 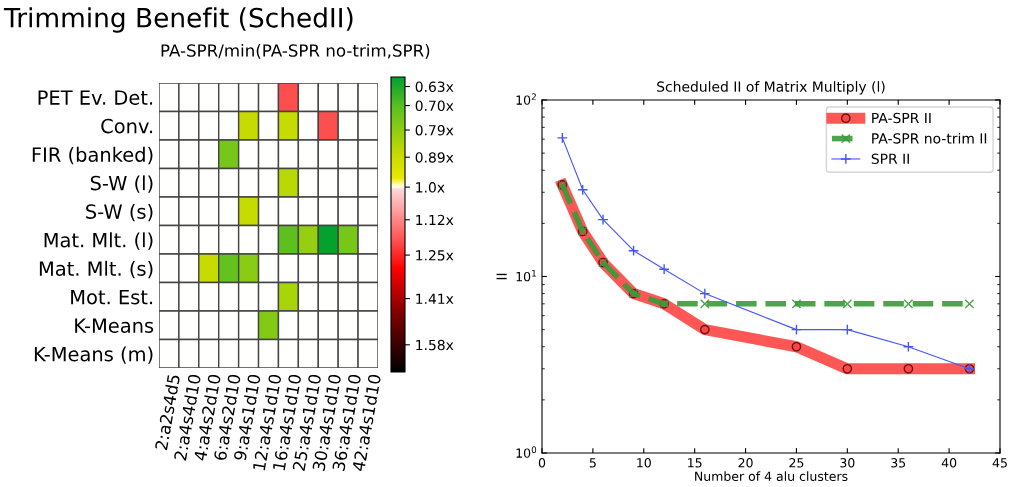 What do you see at coordinates (119, 212) in the screenshot?
I see `y-tick-label: S-W (s)` at bounding box center [119, 212].